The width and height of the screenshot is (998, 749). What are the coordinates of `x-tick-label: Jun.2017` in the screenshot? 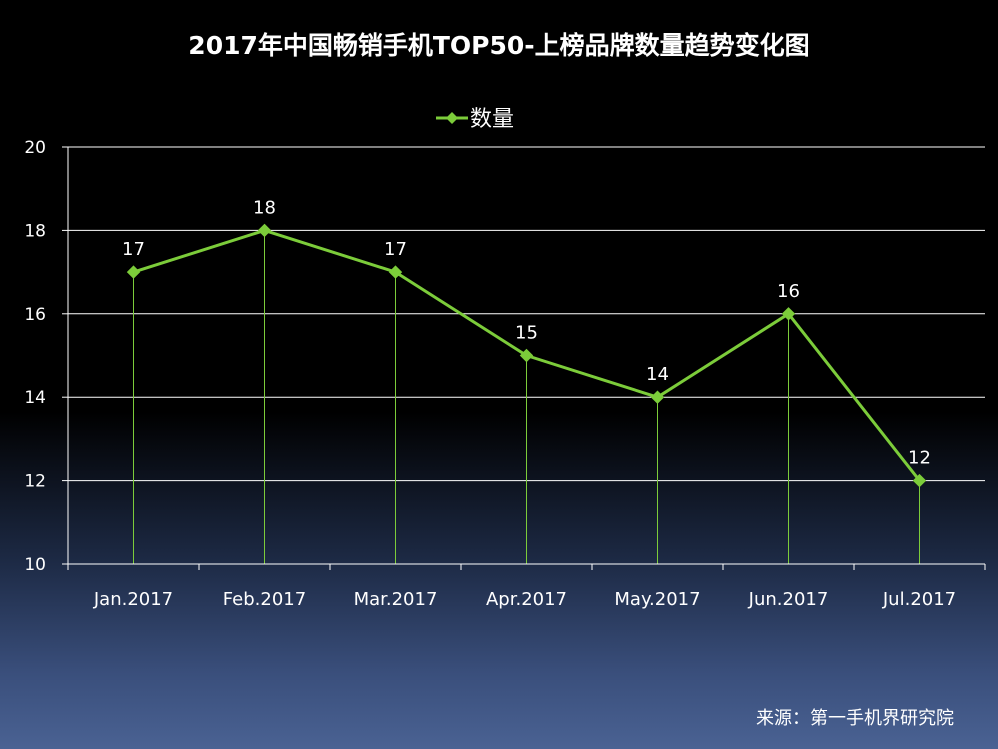 It's located at (788, 599).